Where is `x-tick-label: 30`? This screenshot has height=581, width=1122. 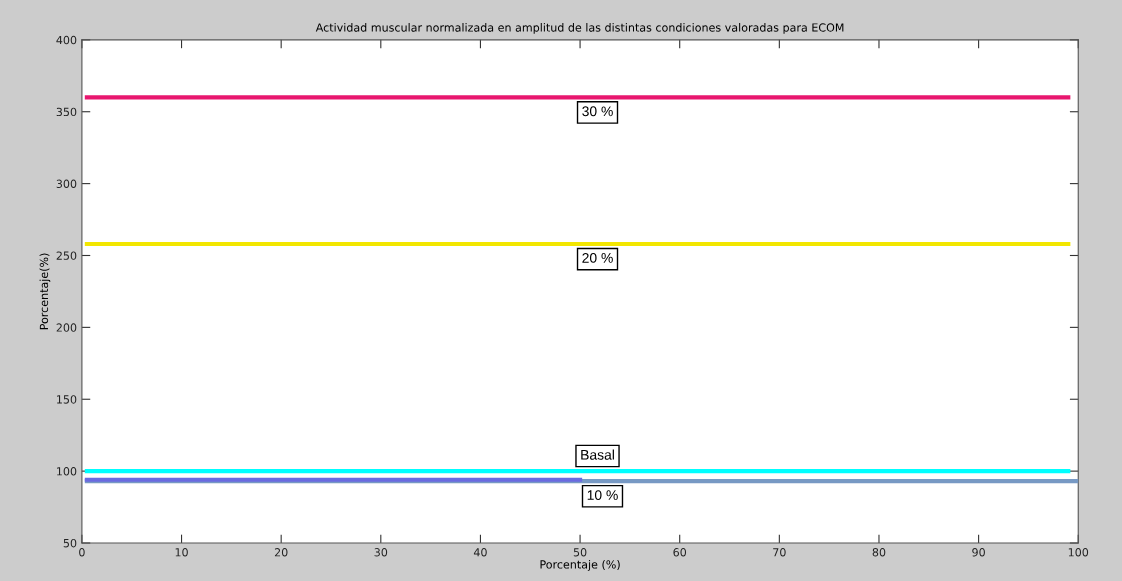
x-tick-label: 30 is located at coordinates (381, 552).